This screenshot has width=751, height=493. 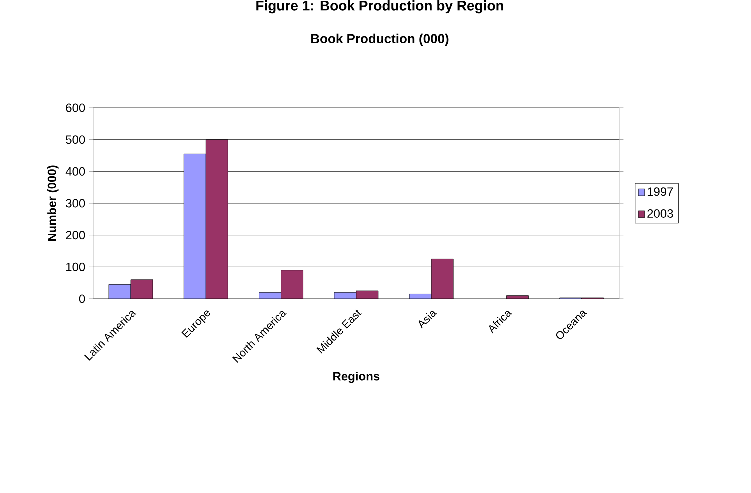 What do you see at coordinates (76, 171) in the screenshot?
I see `y-tick-label: 400` at bounding box center [76, 171].